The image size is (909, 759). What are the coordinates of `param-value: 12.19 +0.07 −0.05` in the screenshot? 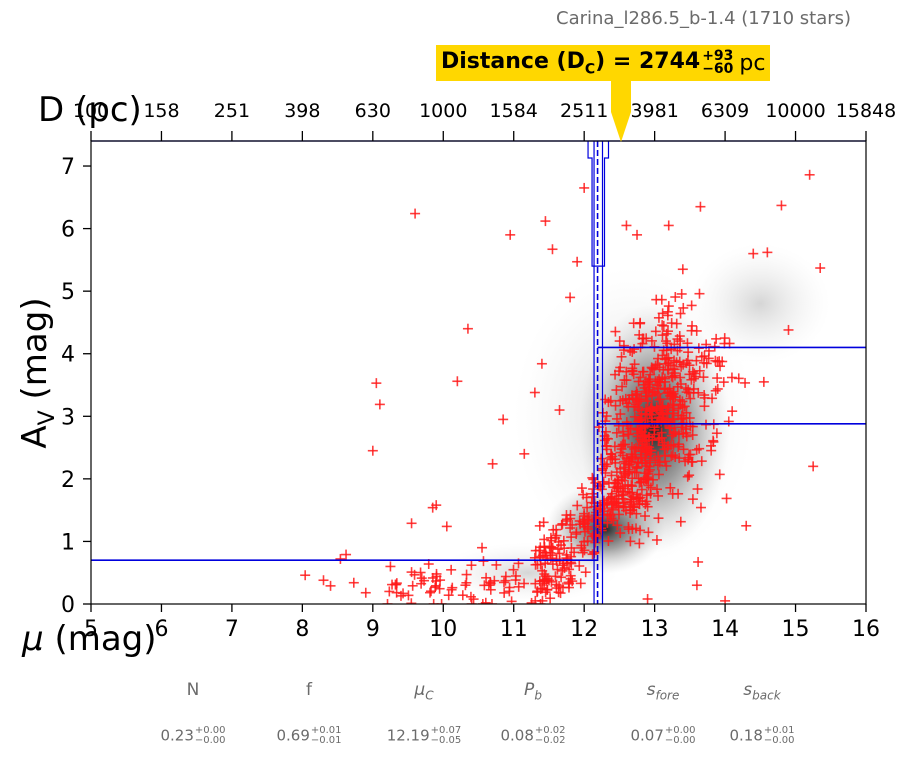 It's located at (424, 735).